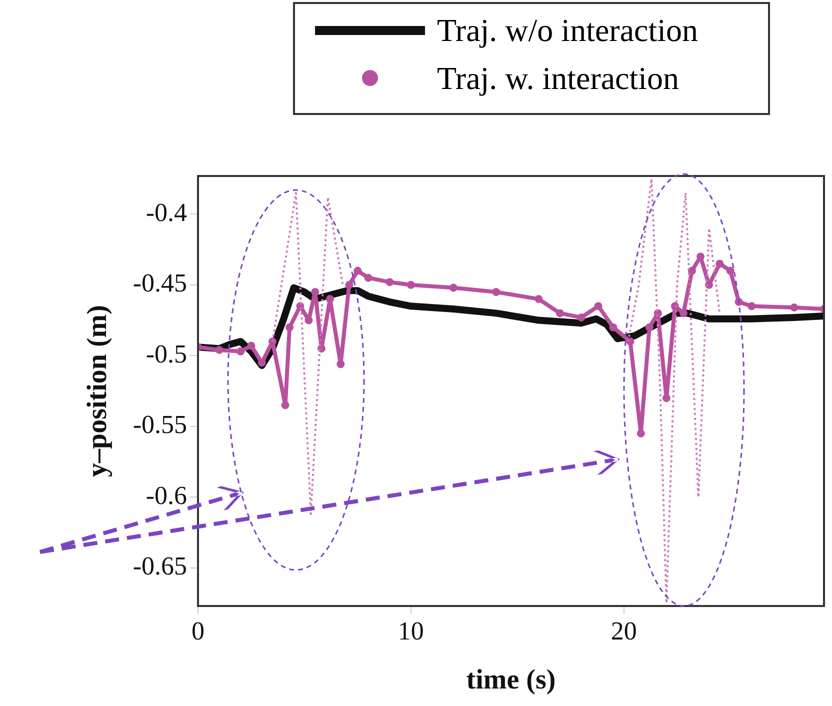 This screenshot has height=706, width=832. I want to click on y-tick-label: -0.4, so click(166, 213).